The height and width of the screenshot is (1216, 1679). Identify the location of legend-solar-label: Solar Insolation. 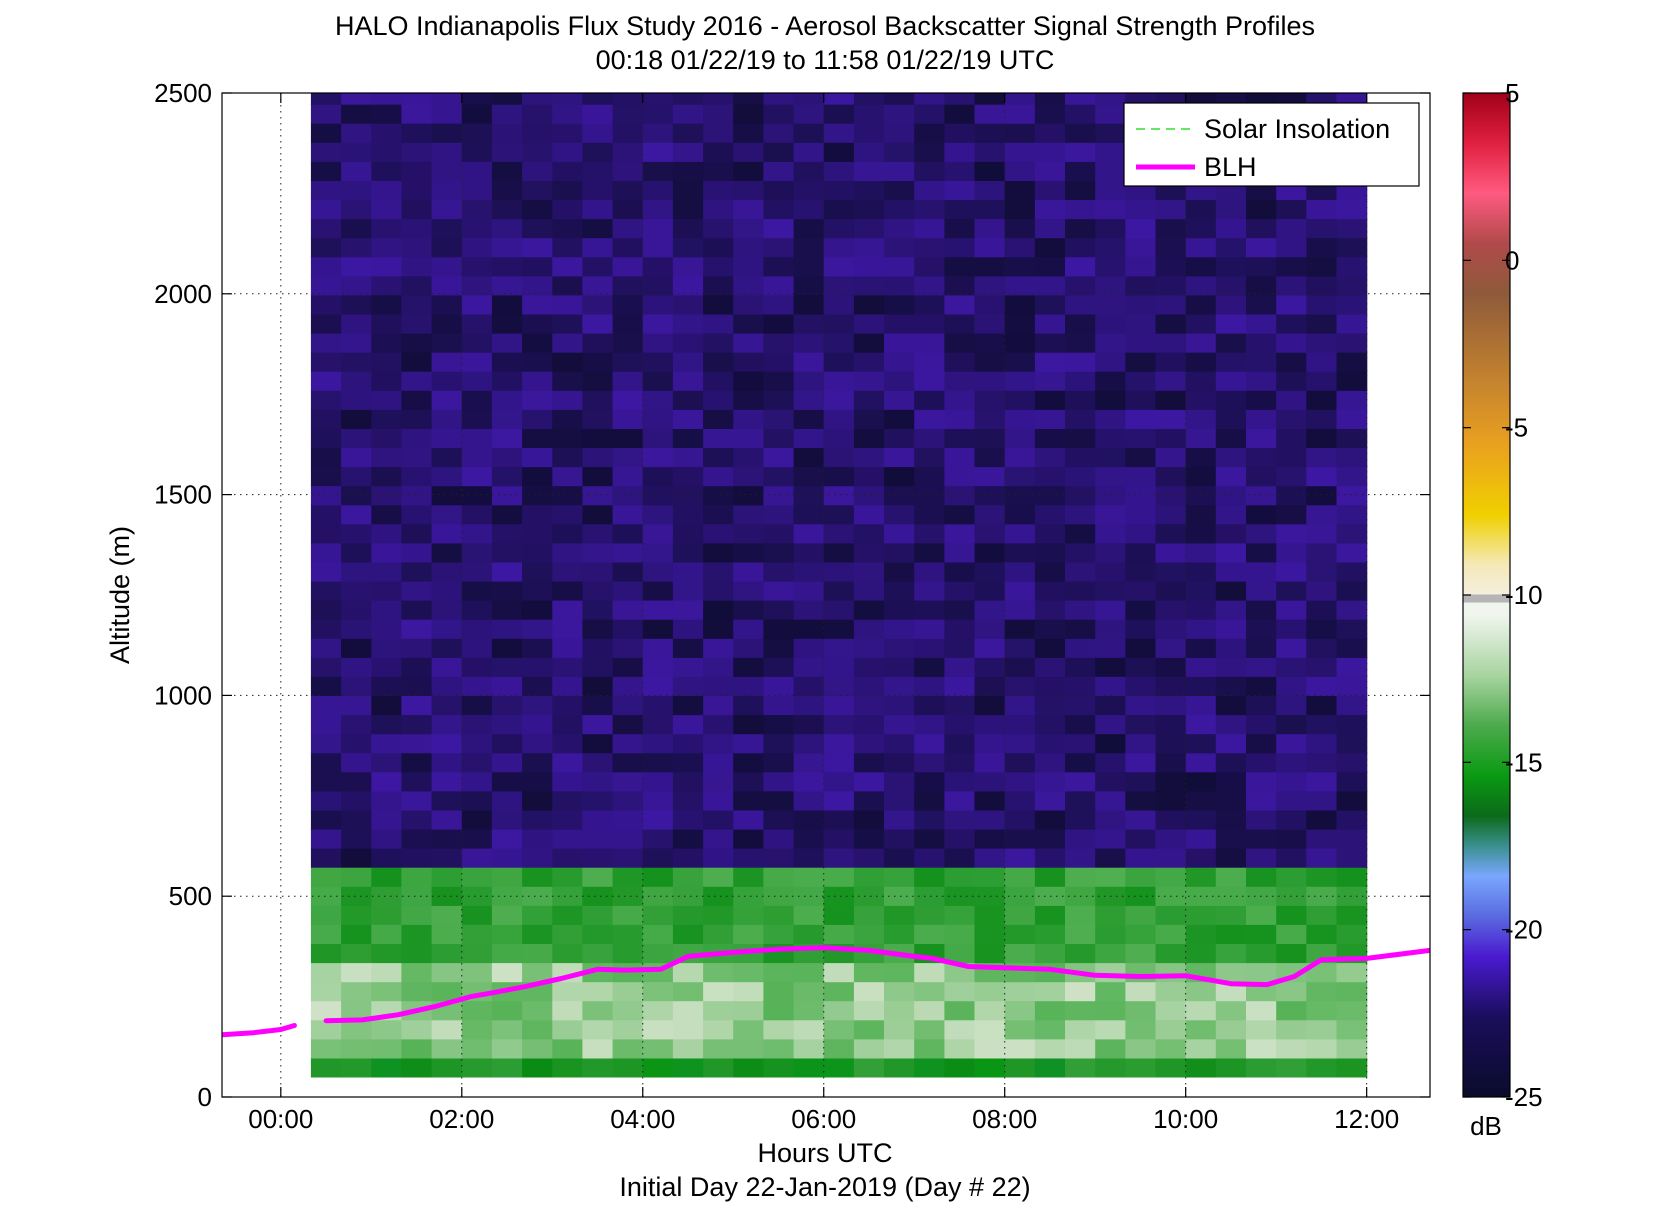
(1297, 129).